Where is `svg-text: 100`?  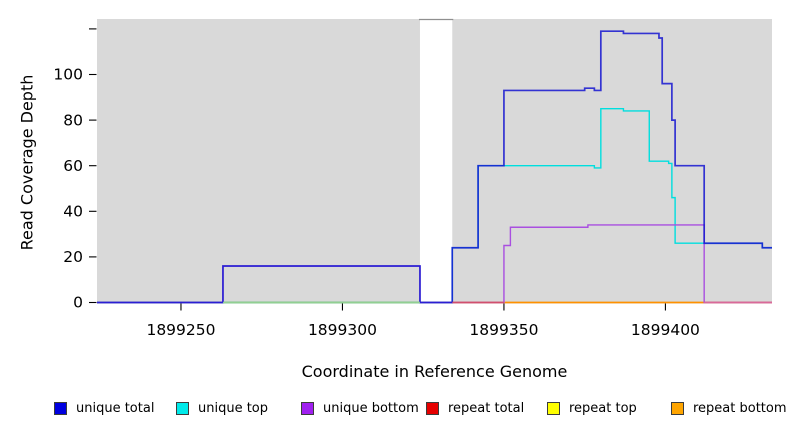 svg-text: 100 is located at coordinates (68, 75).